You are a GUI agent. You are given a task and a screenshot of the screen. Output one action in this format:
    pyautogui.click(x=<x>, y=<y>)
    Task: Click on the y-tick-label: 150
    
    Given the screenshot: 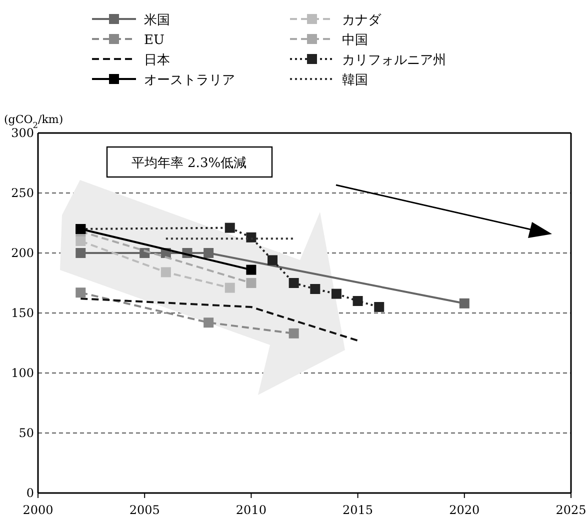 What is the action you would take?
    pyautogui.click(x=22, y=313)
    